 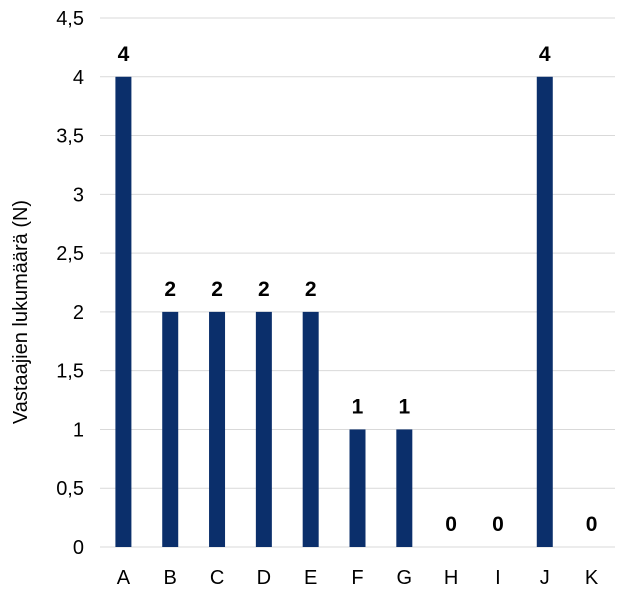 What do you see at coordinates (123, 312) in the screenshot?
I see `bar-A` at bounding box center [123, 312].